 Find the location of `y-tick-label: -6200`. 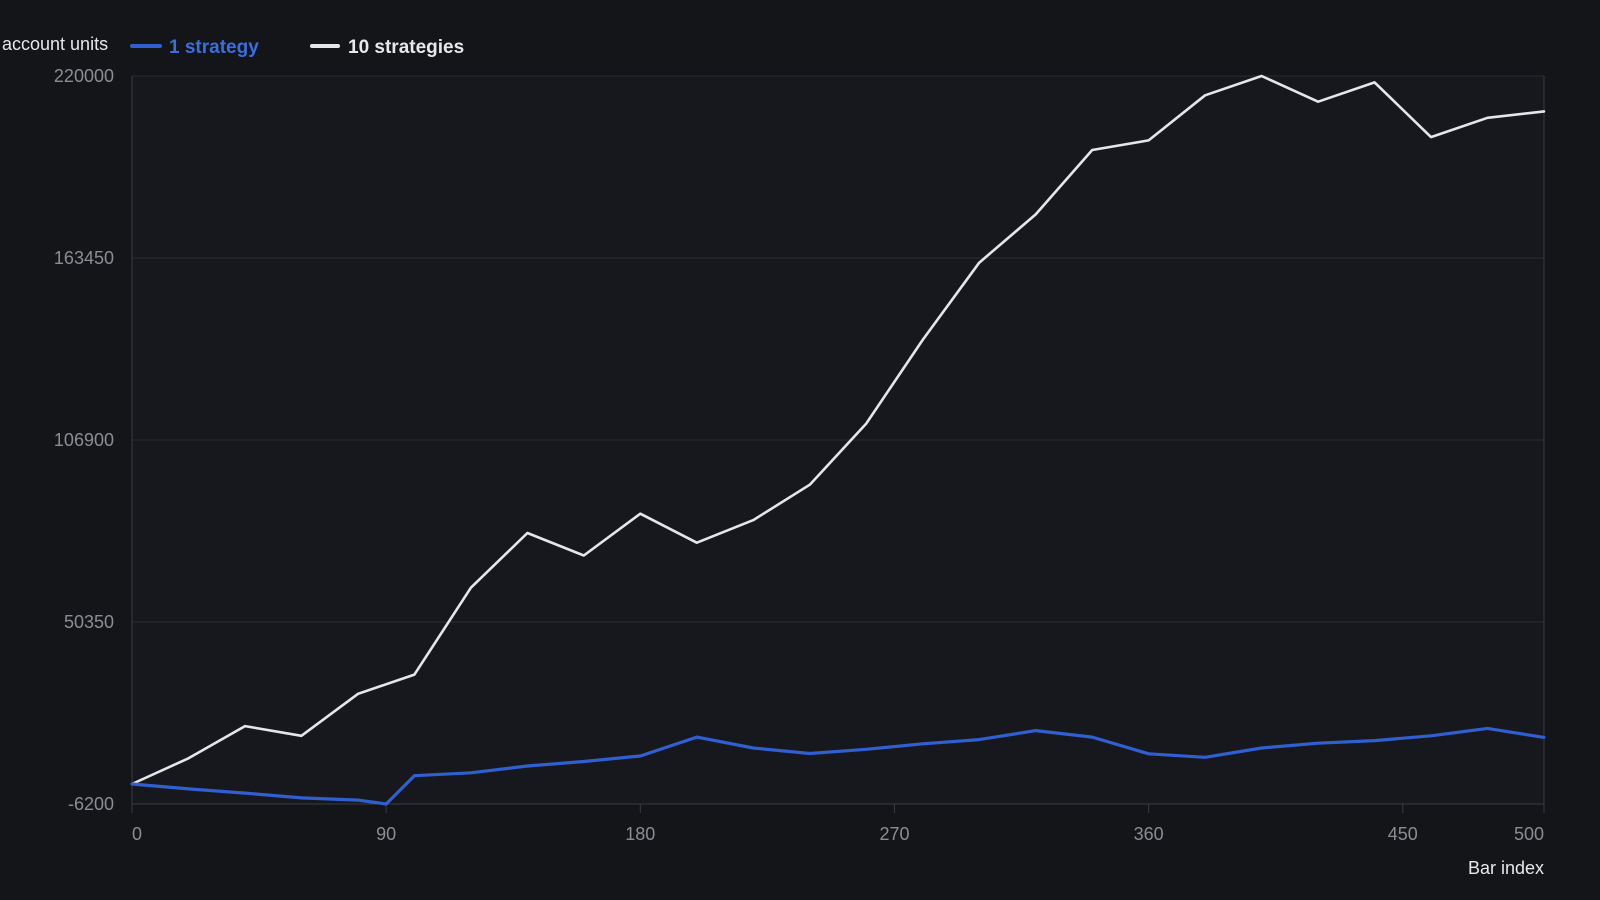

y-tick-label: -6200 is located at coordinates (91, 804).